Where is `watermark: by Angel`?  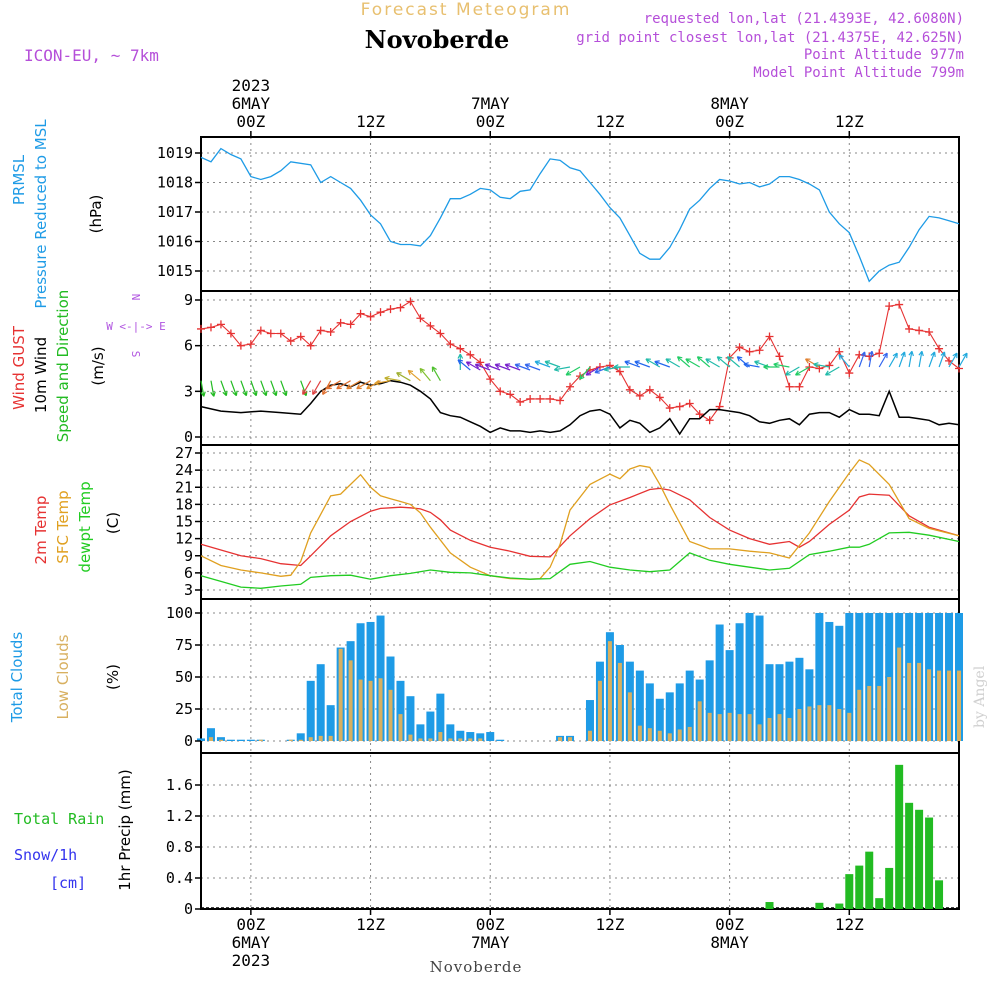 watermark: by Angel is located at coordinates (980, 696).